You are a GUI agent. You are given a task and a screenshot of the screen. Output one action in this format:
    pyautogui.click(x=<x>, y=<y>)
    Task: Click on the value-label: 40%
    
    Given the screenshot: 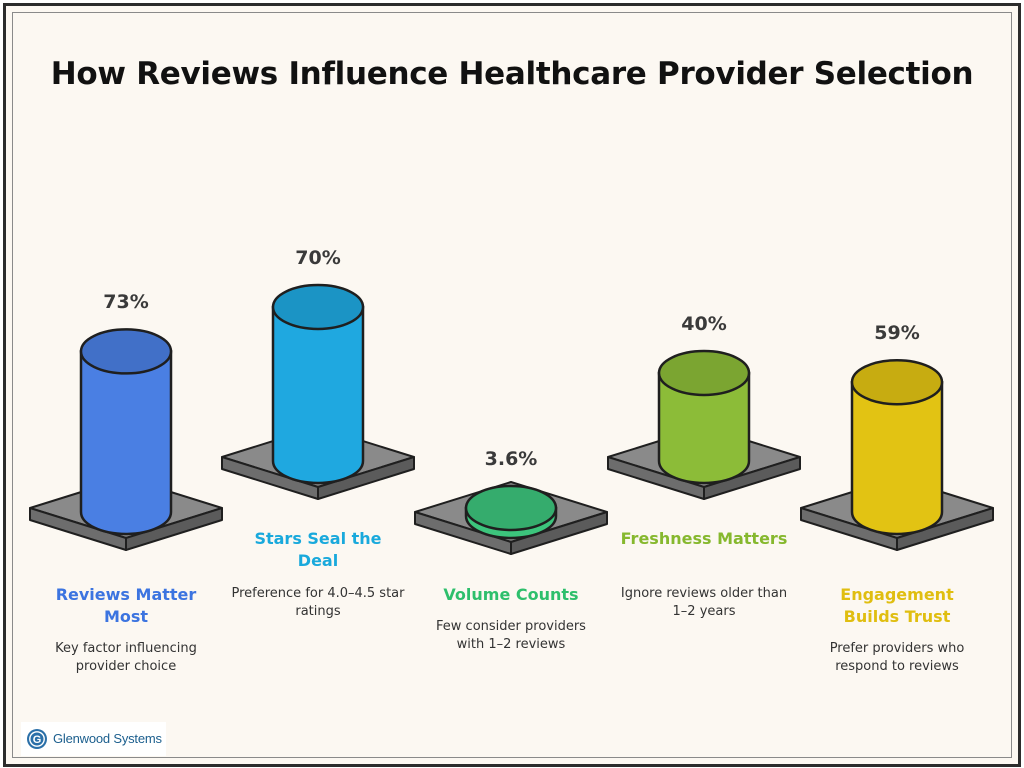 What is the action you would take?
    pyautogui.click(x=704, y=324)
    